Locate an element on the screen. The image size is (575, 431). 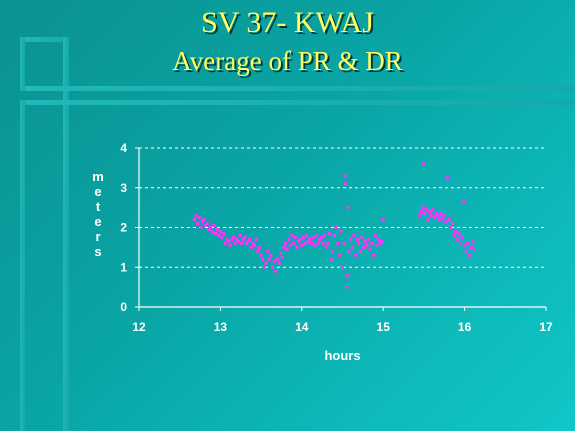
frame-line-lower is located at coordinates (297, 102).